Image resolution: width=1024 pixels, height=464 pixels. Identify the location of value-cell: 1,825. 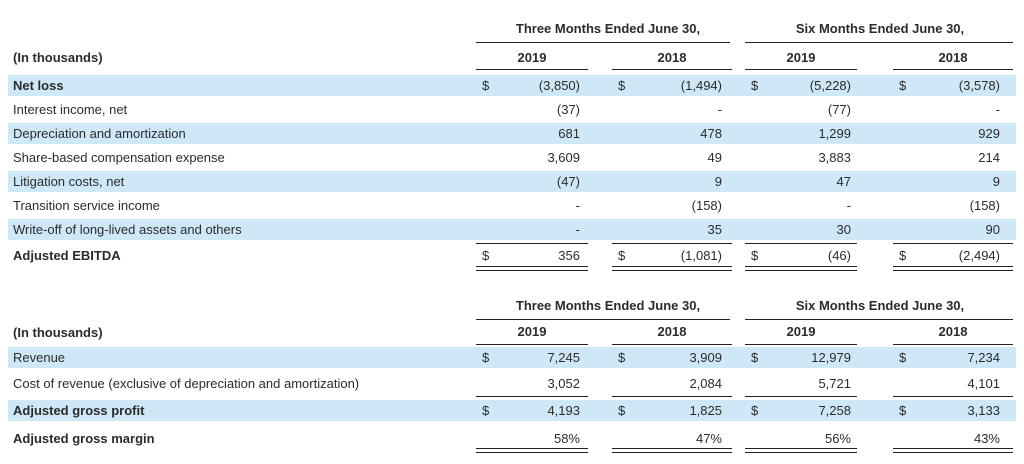
(705, 410).